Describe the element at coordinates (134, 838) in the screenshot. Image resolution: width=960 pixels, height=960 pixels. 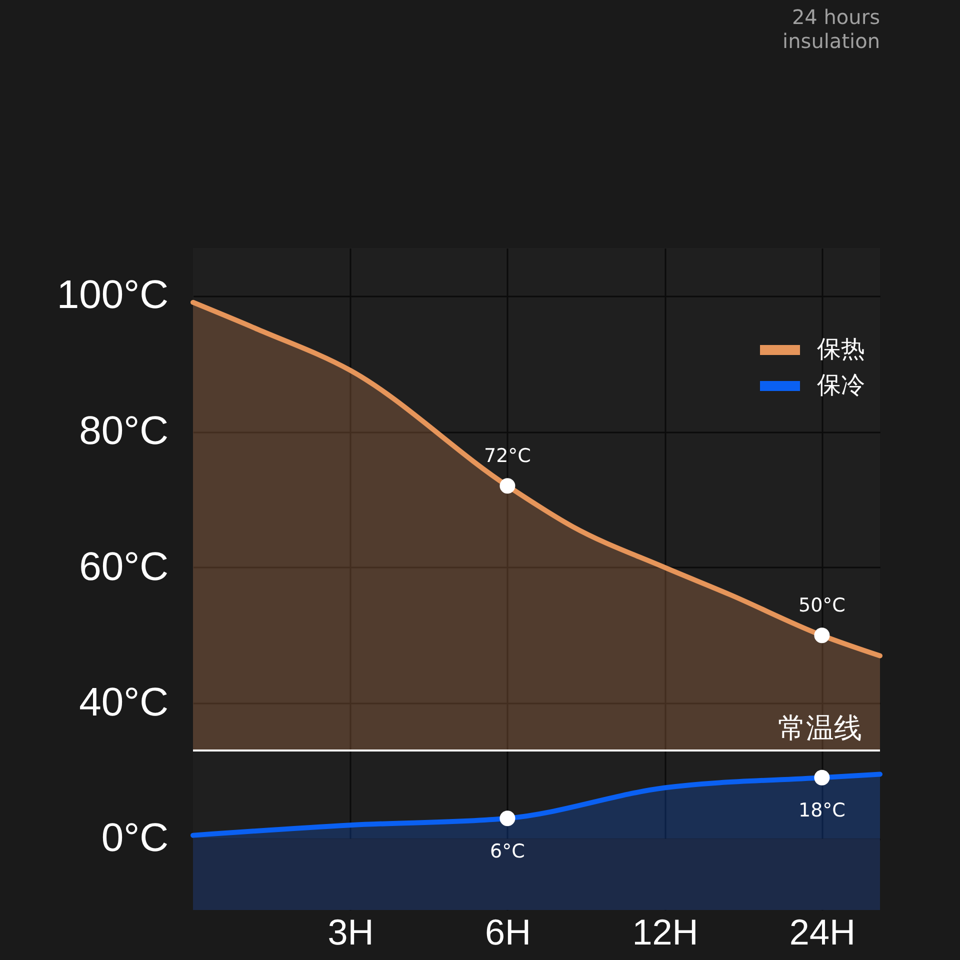
I see `y2-tick-label: 0°C` at that location.